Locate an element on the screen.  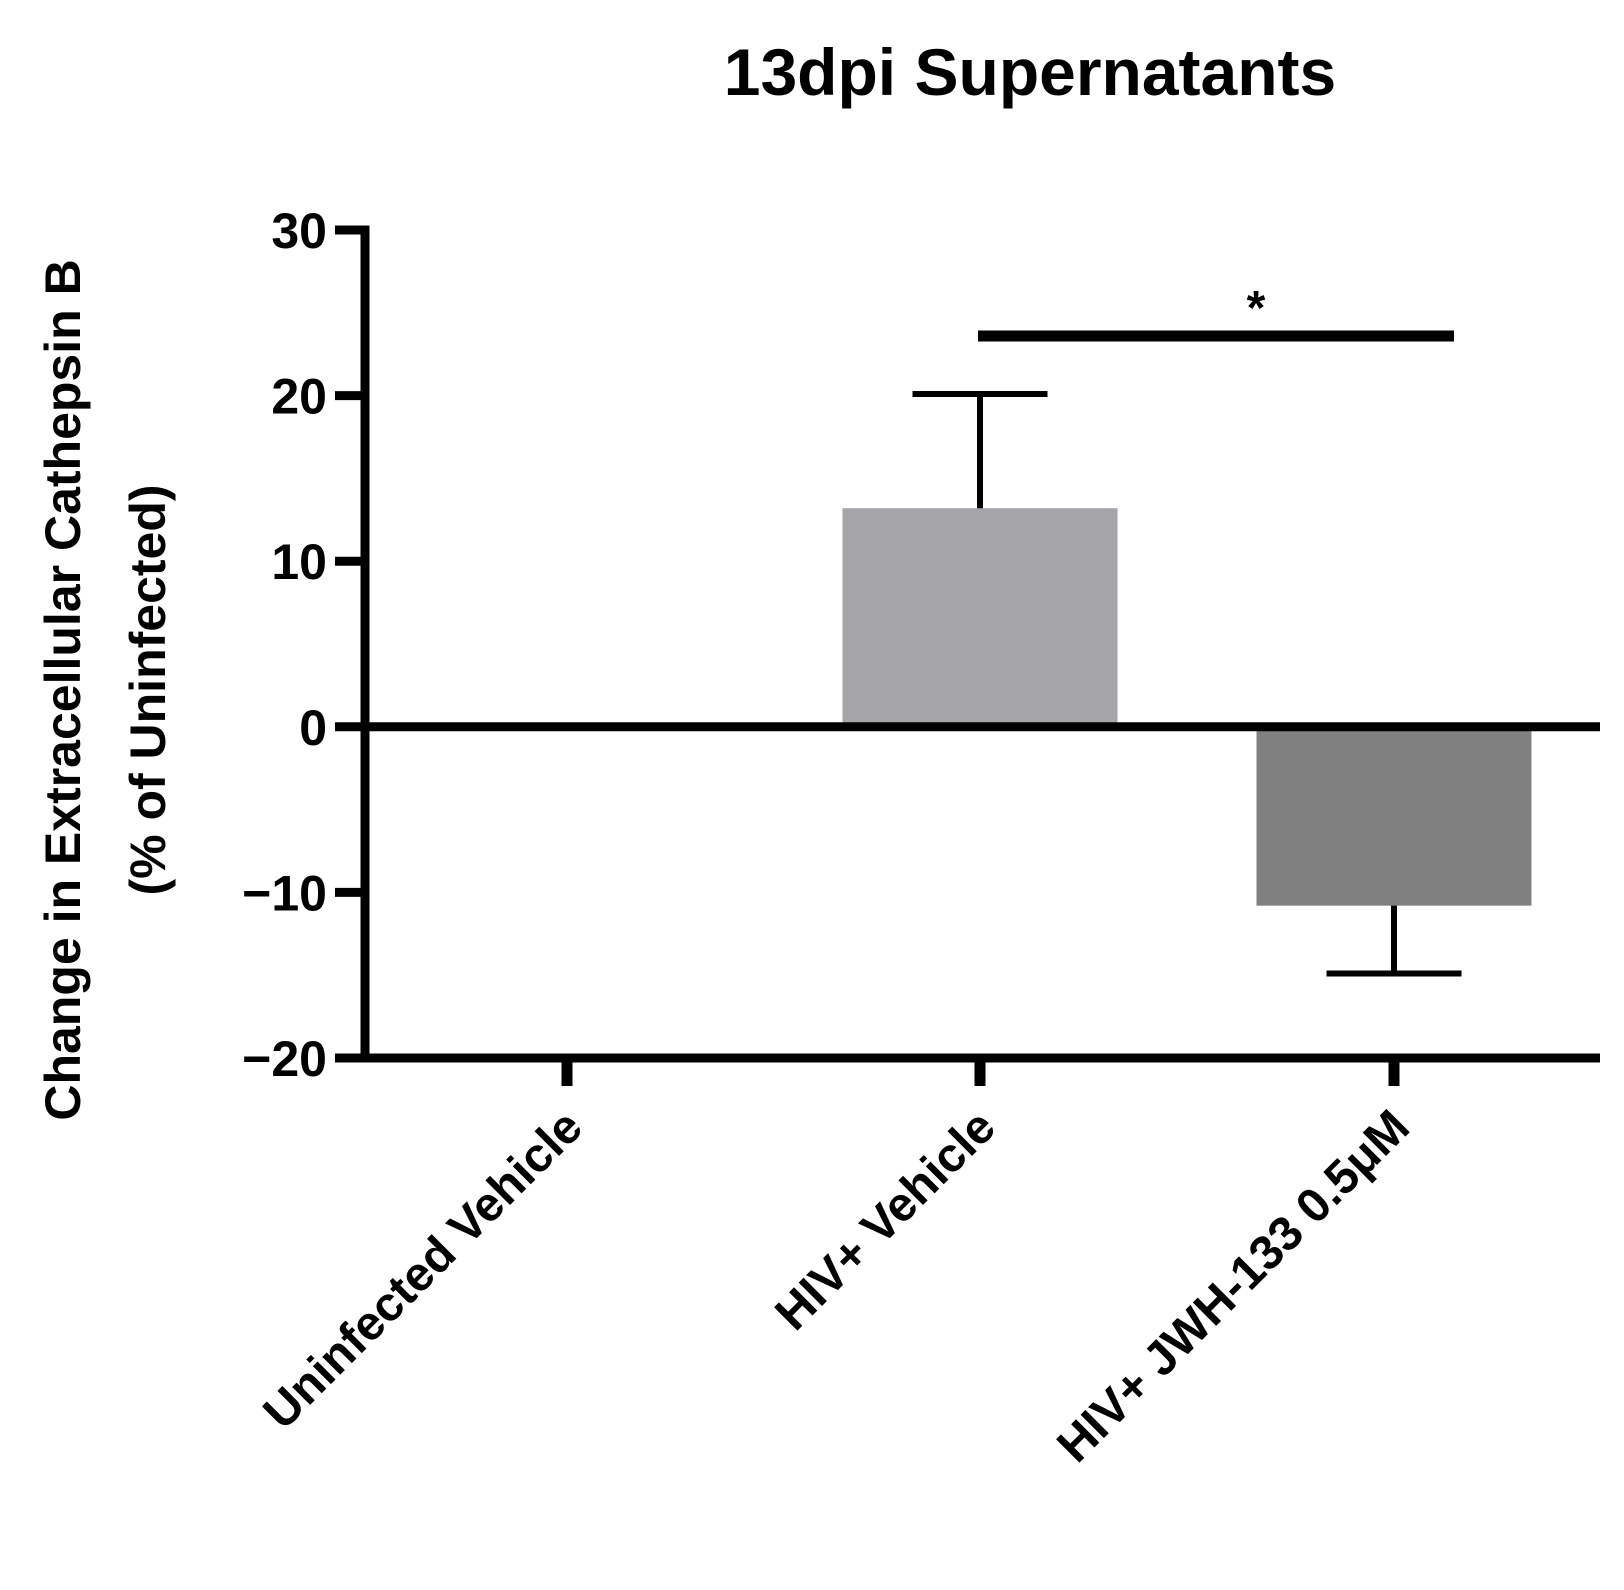
y-axis-ticks: 30 20 10 0 −10 −20 is located at coordinates (303, 645).